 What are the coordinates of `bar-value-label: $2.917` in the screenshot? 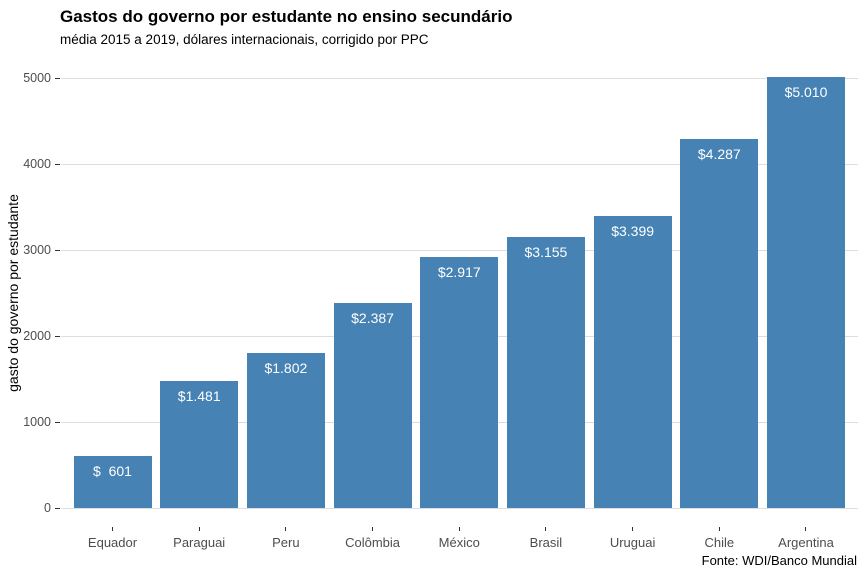 It's located at (459, 272).